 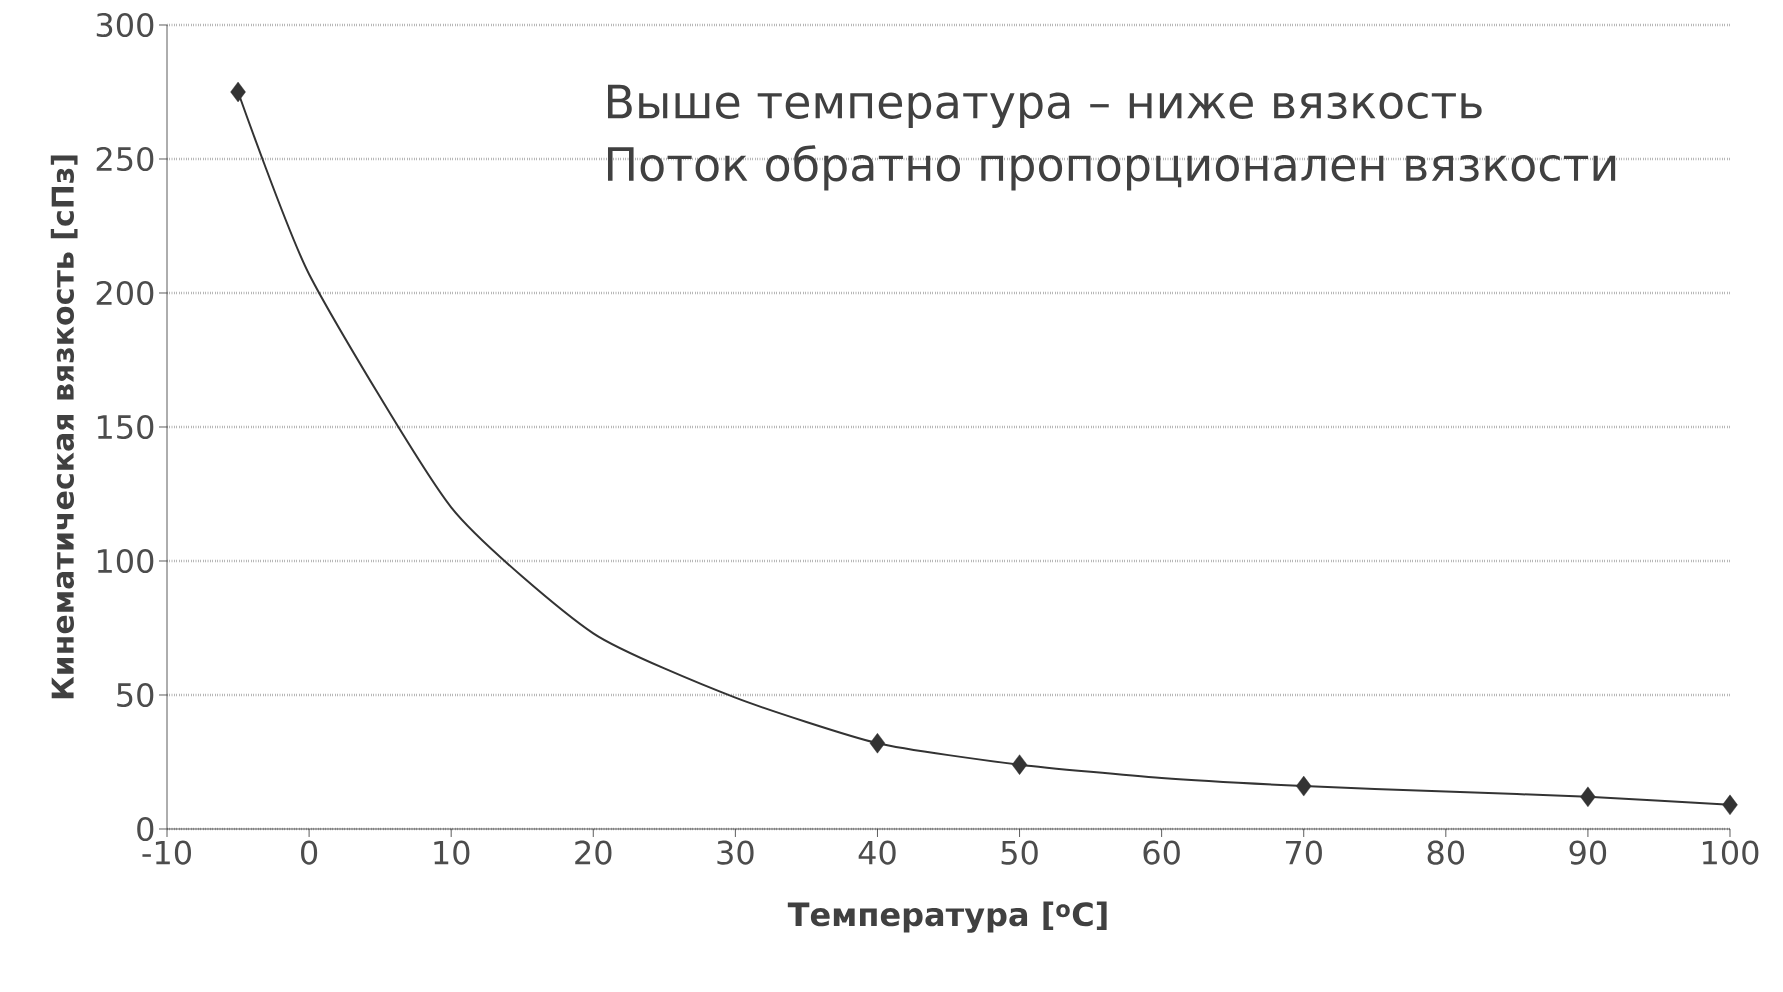 I want to click on x-tick-label: 100, so click(x=1730, y=852).